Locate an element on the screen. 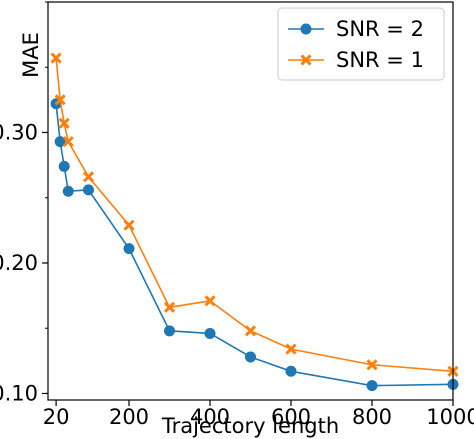  legend-label: SNR = 1 is located at coordinates (380, 60).